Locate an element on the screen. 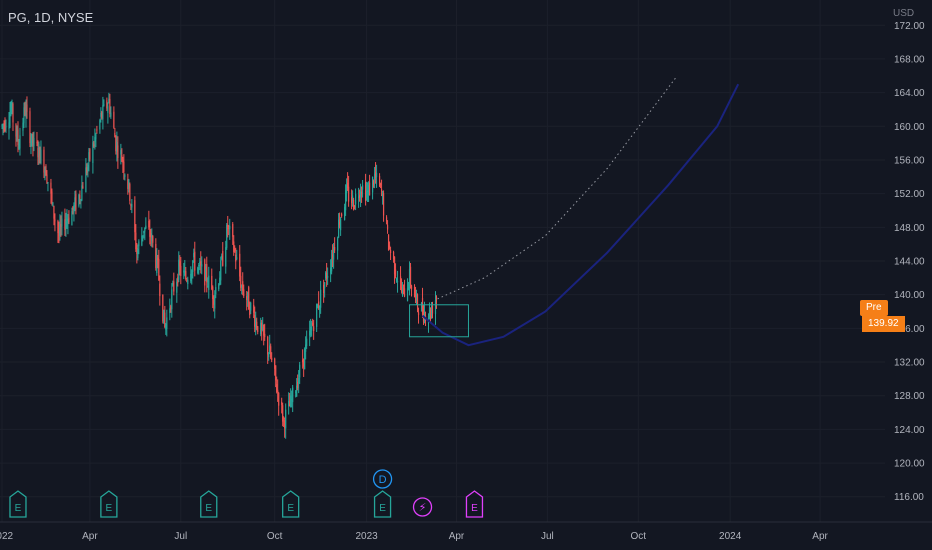  event-markers: E E E E E D ⚡ E is located at coordinates (246, 493).